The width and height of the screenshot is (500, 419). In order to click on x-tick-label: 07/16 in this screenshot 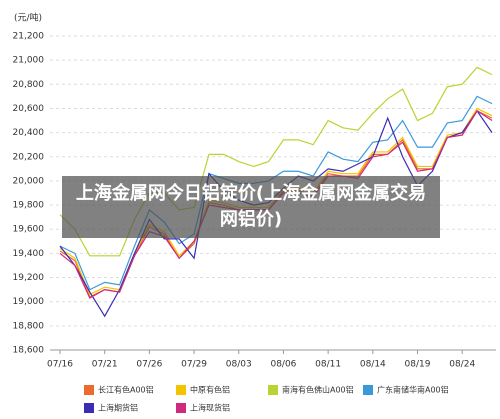, I will do `click(60, 365)`.